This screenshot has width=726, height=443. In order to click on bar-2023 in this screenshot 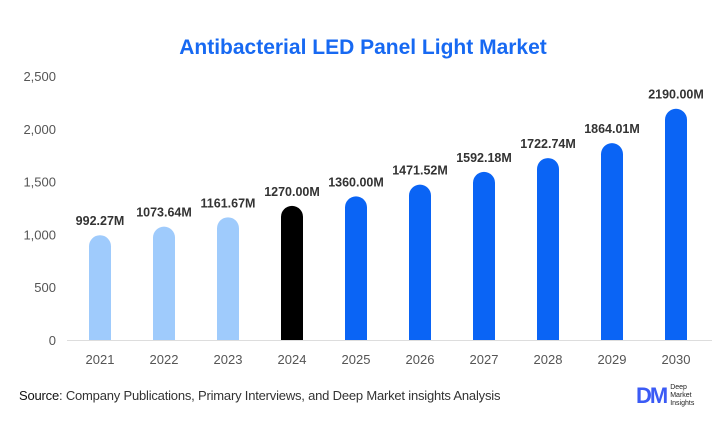, I will do `click(228, 278)`.